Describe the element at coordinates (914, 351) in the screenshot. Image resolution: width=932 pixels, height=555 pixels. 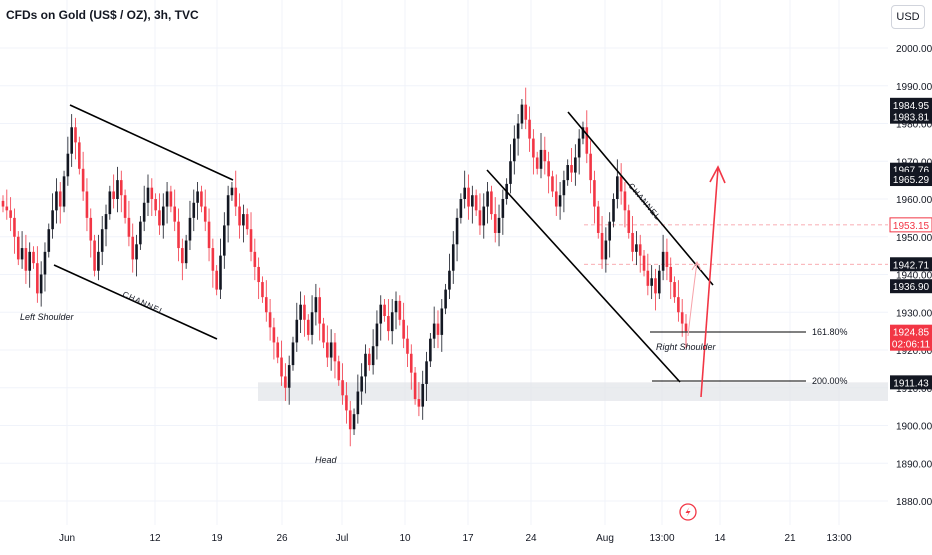
I see `price-tick-label: 1920.00` at that location.